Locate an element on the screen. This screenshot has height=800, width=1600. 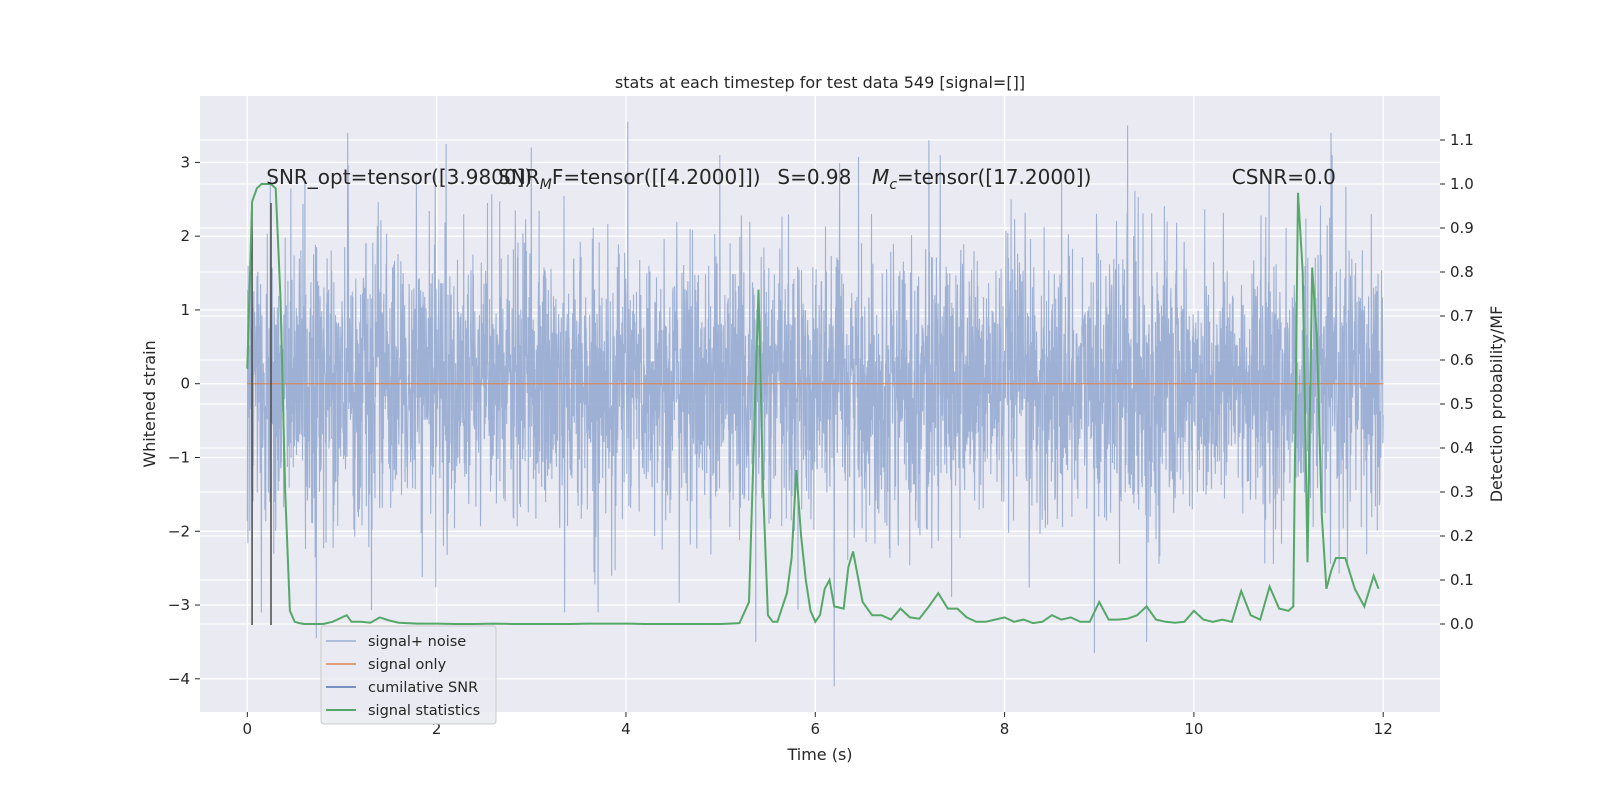
y-tick-label-2: 1 is located at coordinates (185, 310).